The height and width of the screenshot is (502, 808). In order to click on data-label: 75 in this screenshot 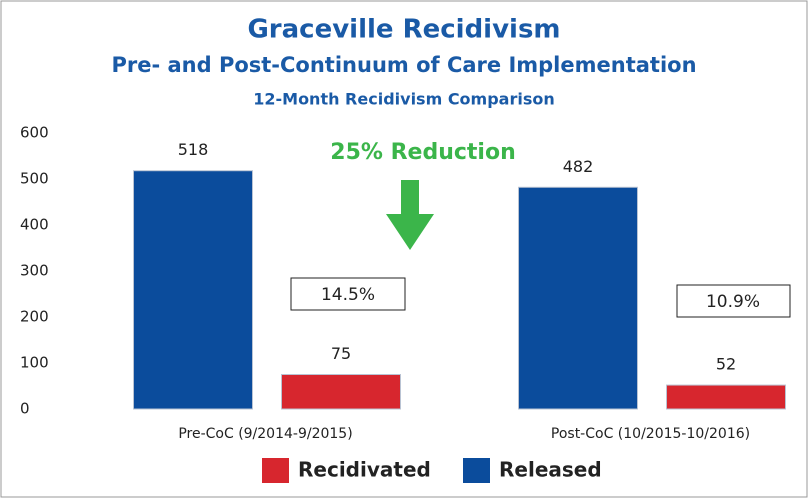, I will do `click(341, 353)`.